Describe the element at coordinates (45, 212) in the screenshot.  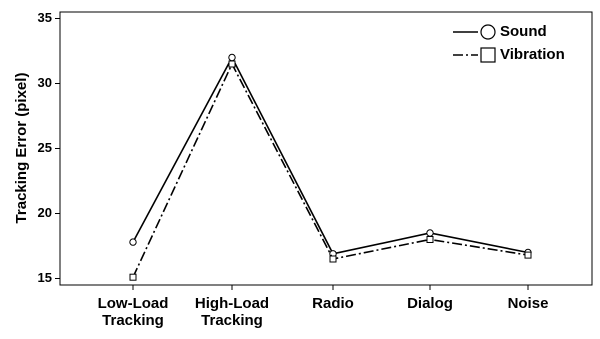
I see `y-tick-label: 20` at that location.